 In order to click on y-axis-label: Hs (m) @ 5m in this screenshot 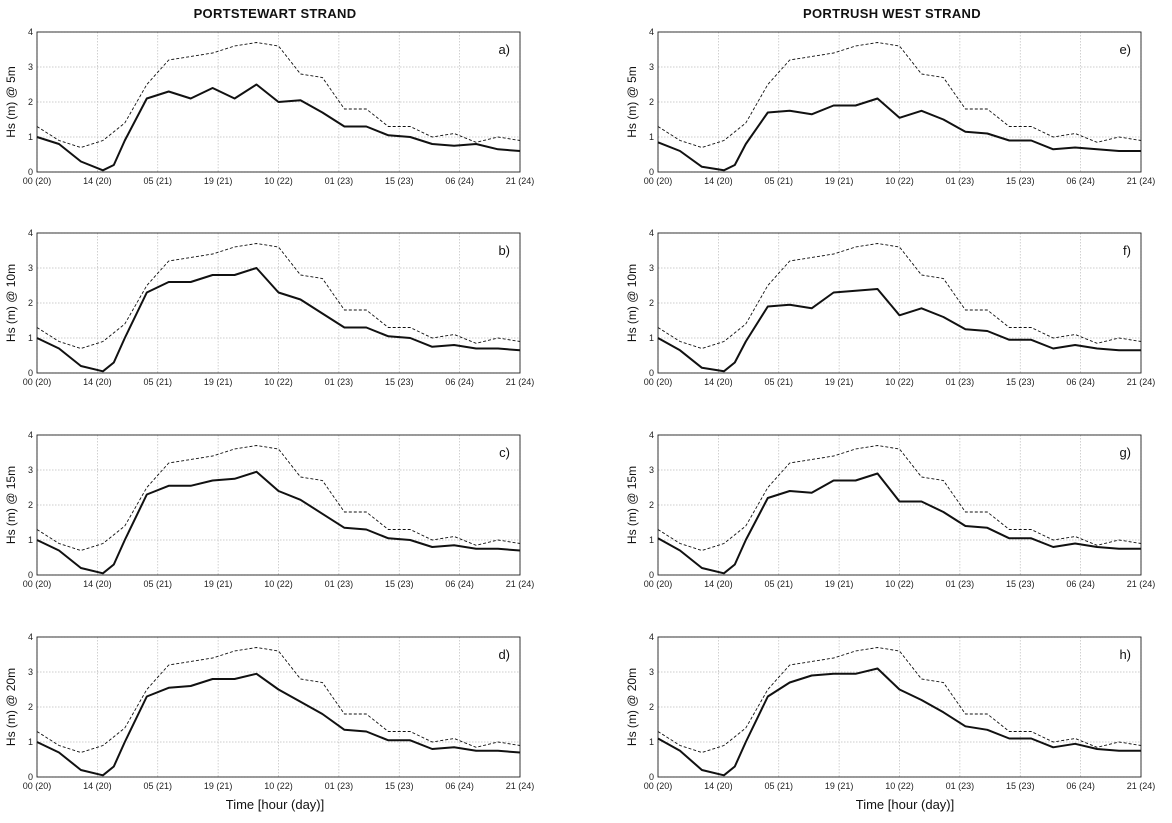, I will do `click(11, 102)`.